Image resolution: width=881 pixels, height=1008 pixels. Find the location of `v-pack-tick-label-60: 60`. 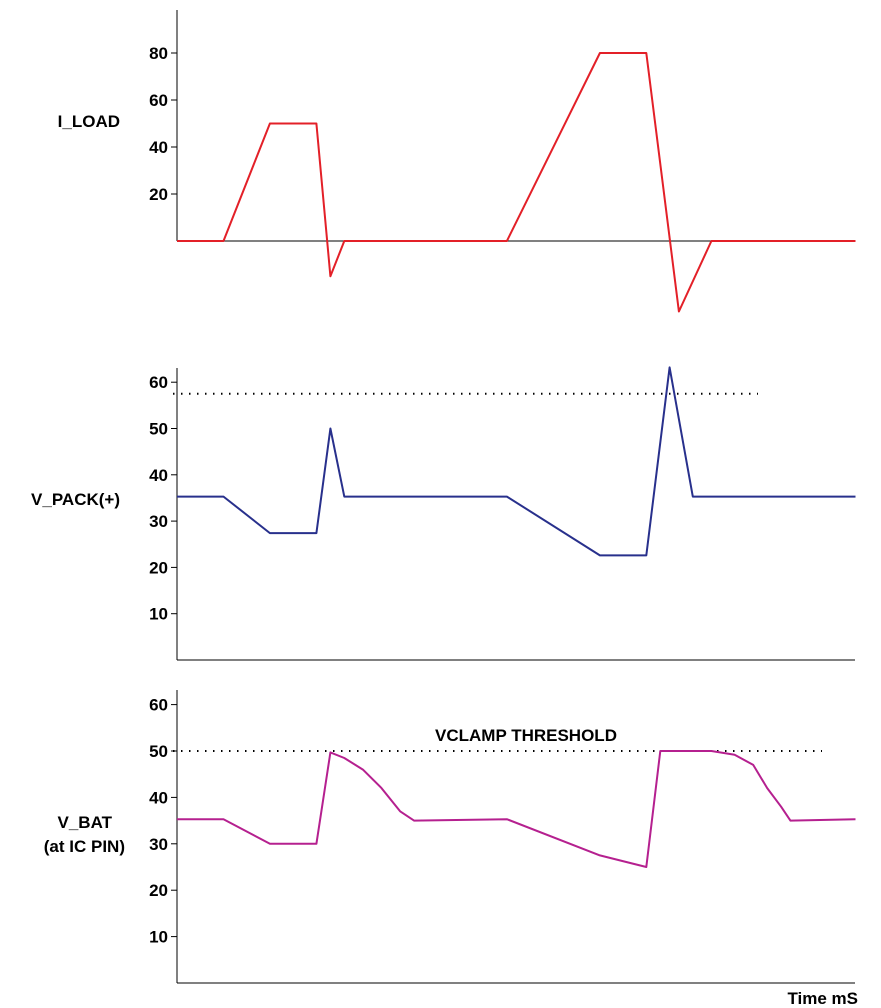

v-pack-tick-label-60: 60 is located at coordinates (158, 382).